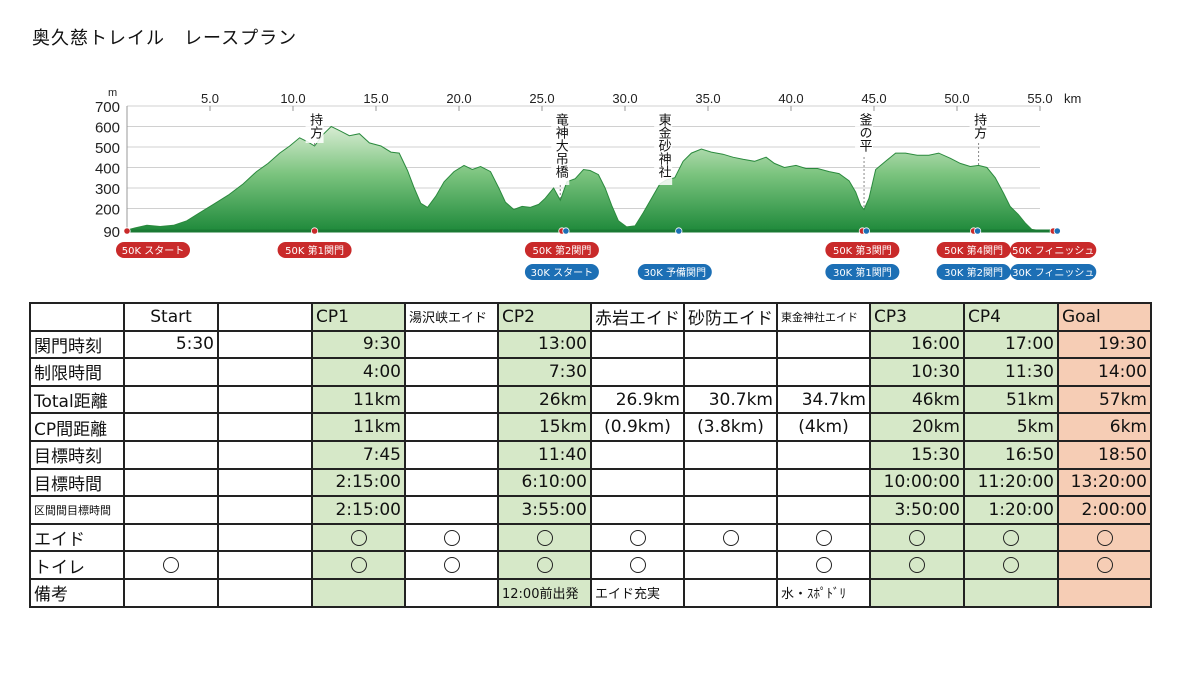  I want to click on place-label: 竜神大吊橋, so click(561, 146).